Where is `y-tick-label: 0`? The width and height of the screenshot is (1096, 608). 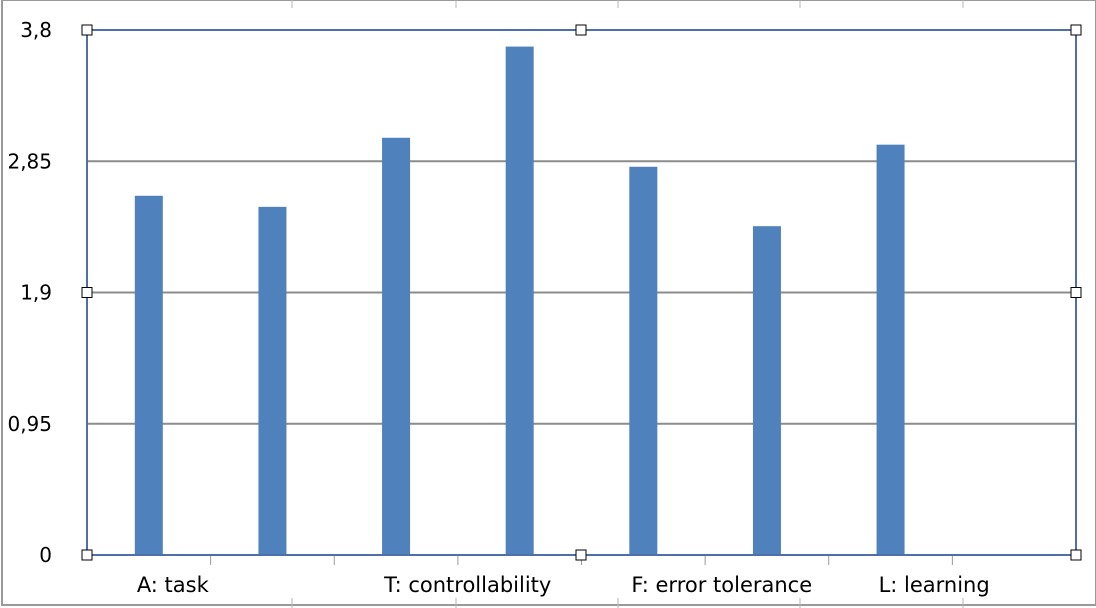 y-tick-label: 0 is located at coordinates (45, 555).